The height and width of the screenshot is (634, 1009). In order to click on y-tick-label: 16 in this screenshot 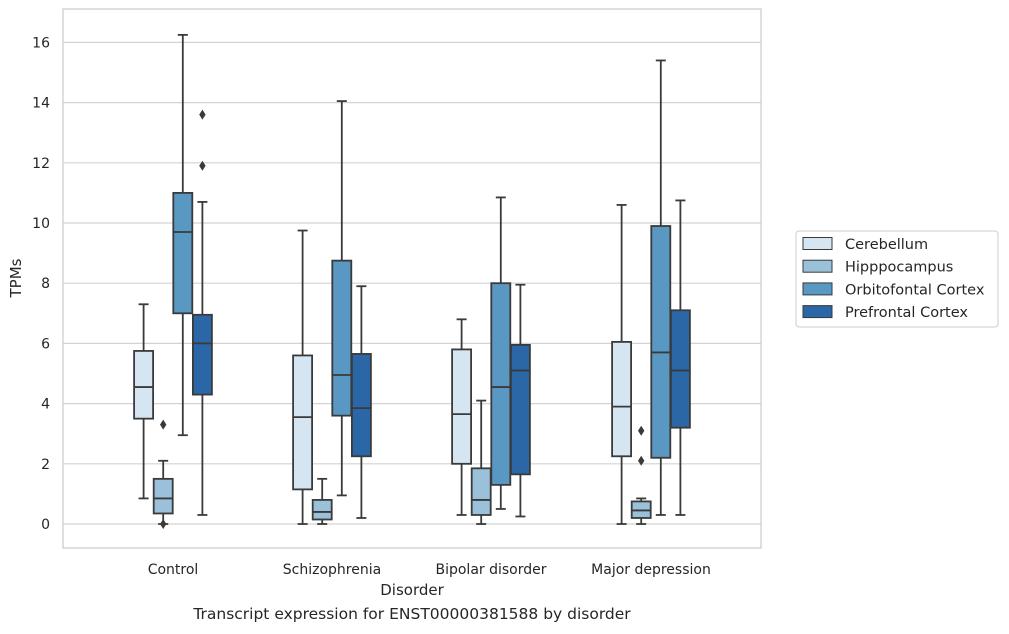, I will do `click(41, 43)`.